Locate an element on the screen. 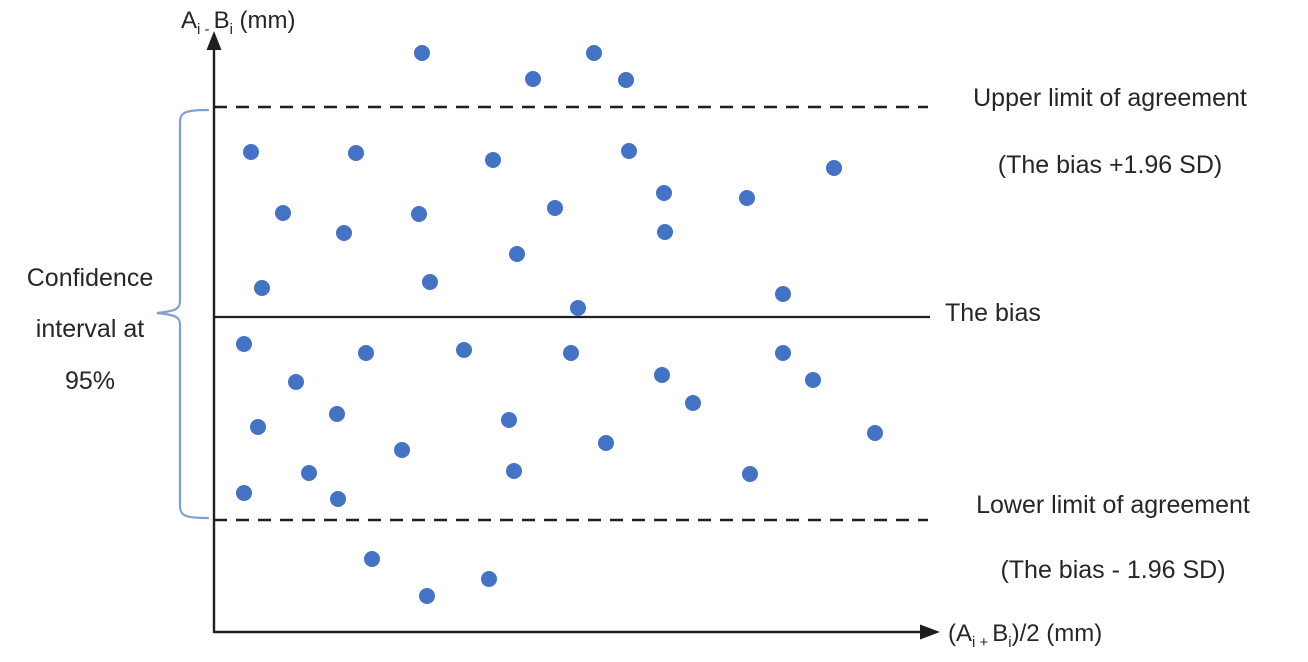 This screenshot has height=662, width=1308. confidence-label-line1: Confidence is located at coordinates (90, 278).